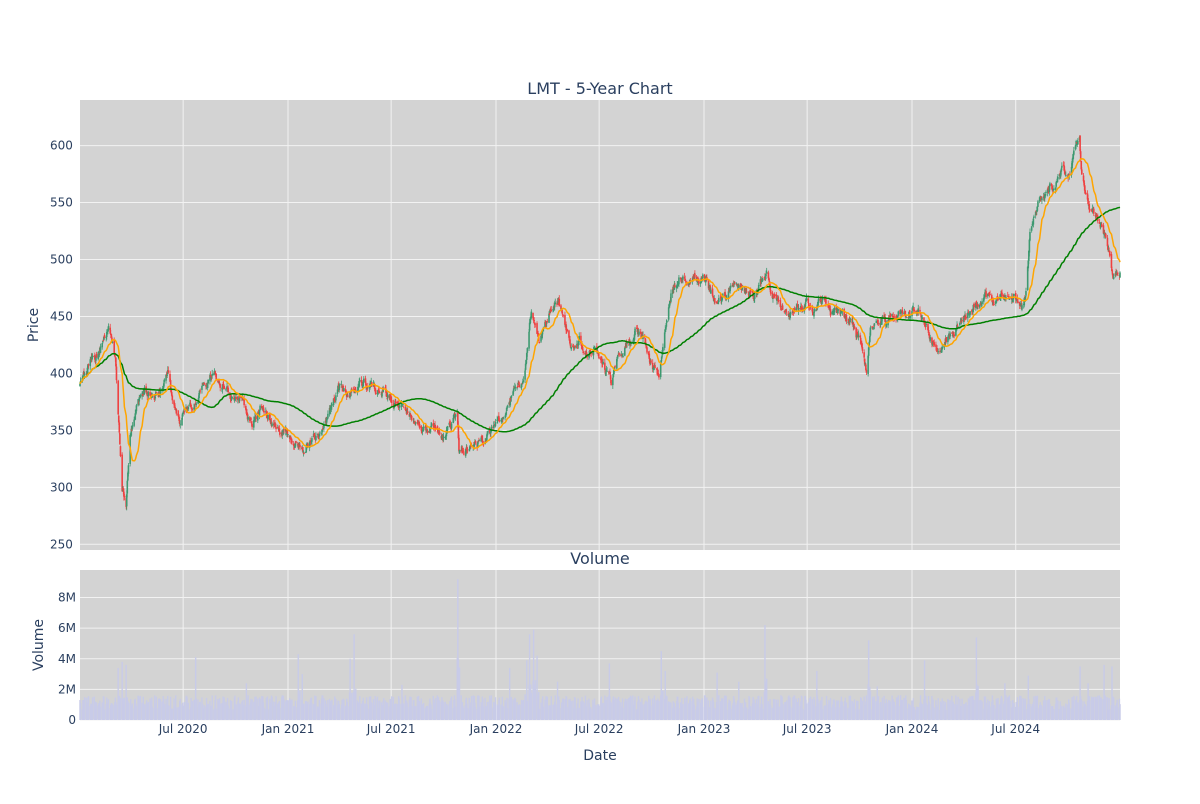 This screenshot has width=1200, height=804. Describe the element at coordinates (34, 325) in the screenshot. I see `price-axis-label: Price` at that location.